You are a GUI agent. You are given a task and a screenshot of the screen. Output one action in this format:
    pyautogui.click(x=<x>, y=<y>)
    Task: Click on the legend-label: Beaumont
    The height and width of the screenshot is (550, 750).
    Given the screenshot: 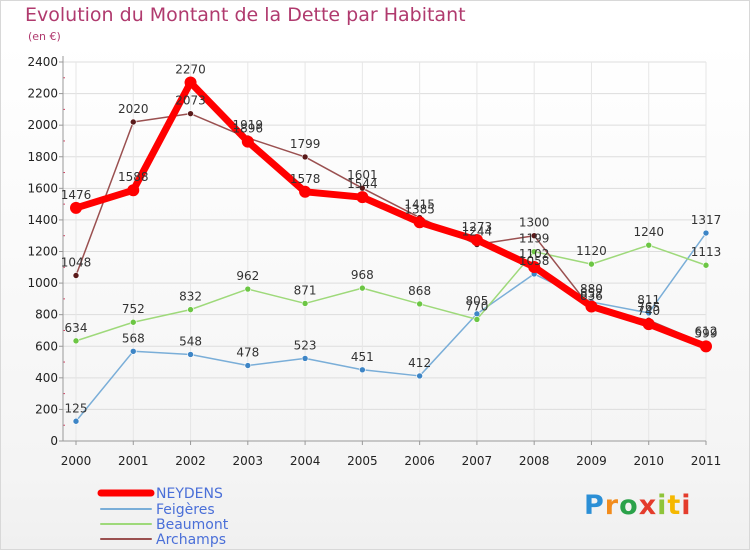 What is the action you would take?
    pyautogui.click(x=192, y=525)
    